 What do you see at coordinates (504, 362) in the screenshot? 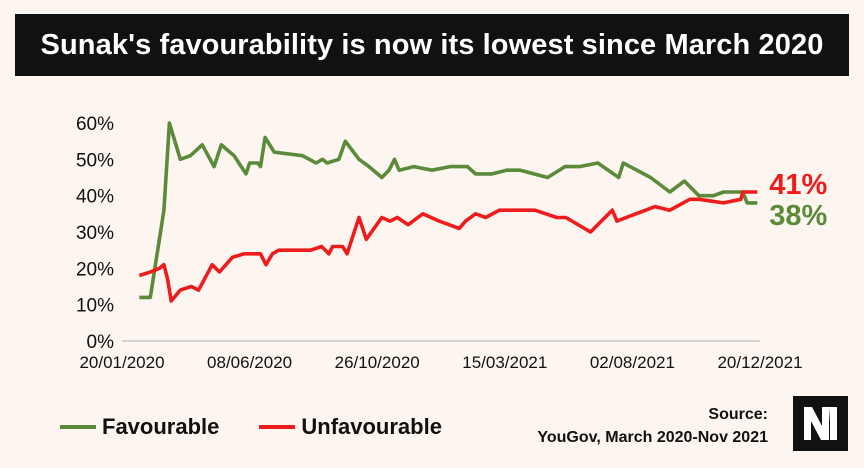
I see `x-tick-label: 15/03/2021` at bounding box center [504, 362].